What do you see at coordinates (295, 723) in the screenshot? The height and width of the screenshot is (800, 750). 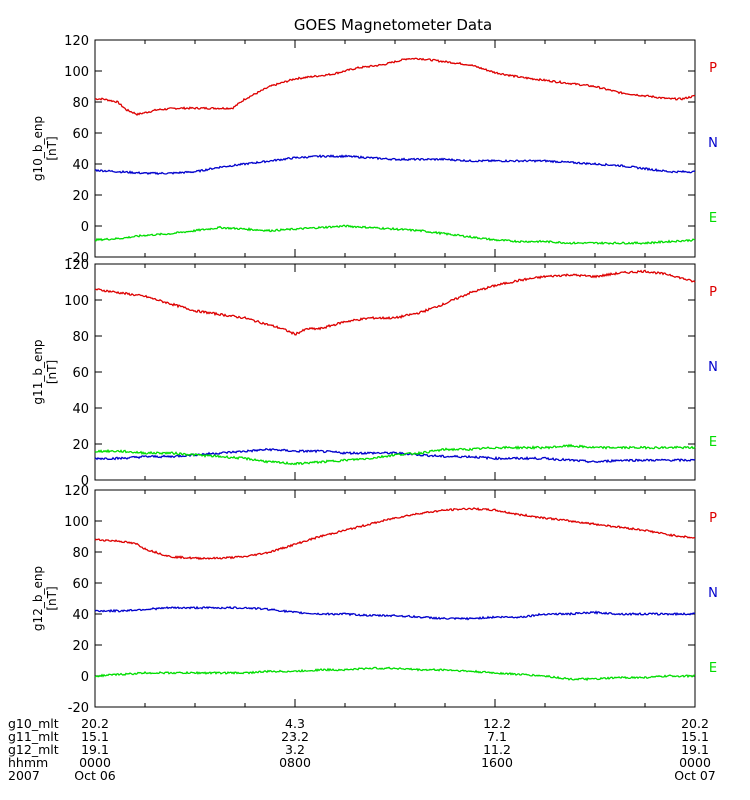 I see `footer-cell: 4.3` at bounding box center [295, 723].